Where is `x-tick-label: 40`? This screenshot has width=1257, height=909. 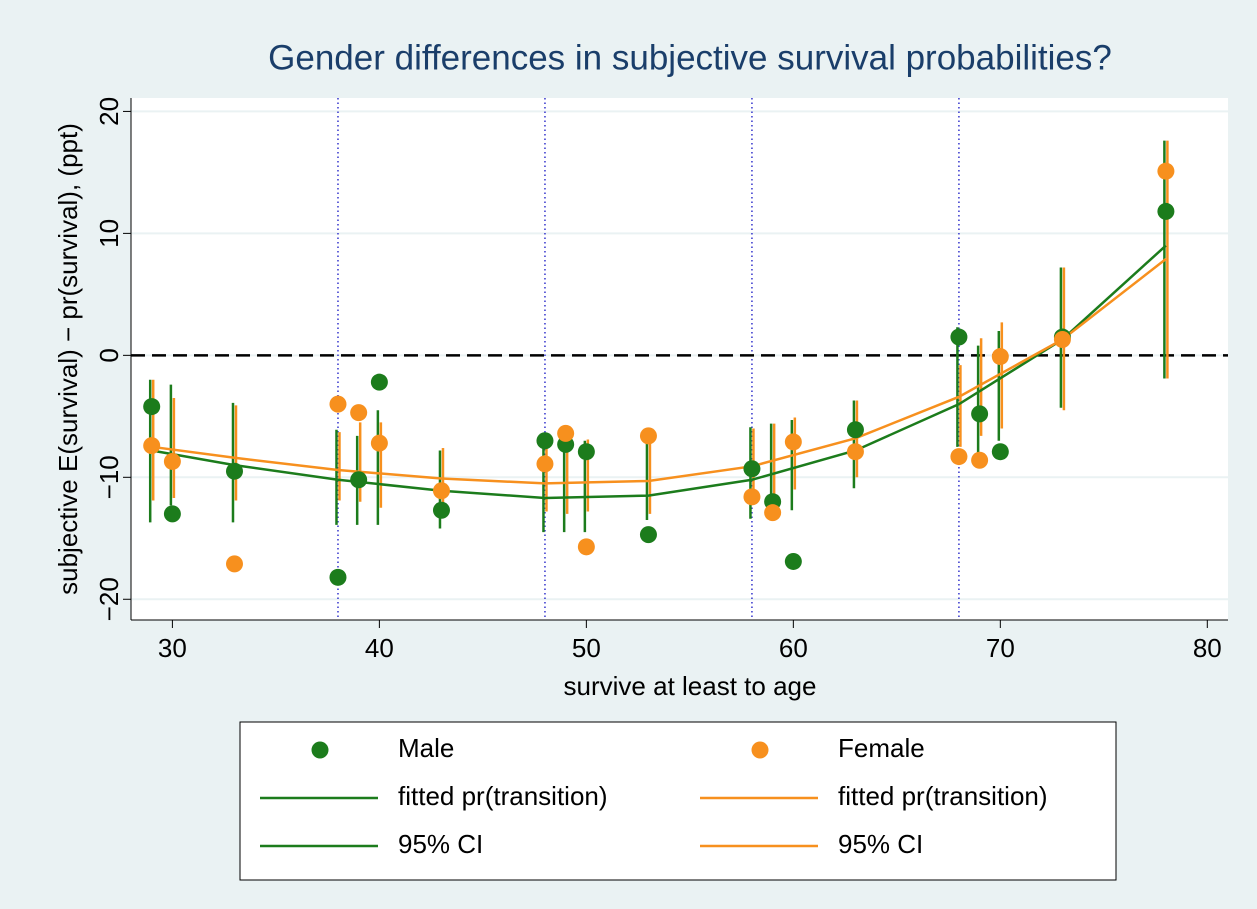
x-tick-label: 40 is located at coordinates (379, 648).